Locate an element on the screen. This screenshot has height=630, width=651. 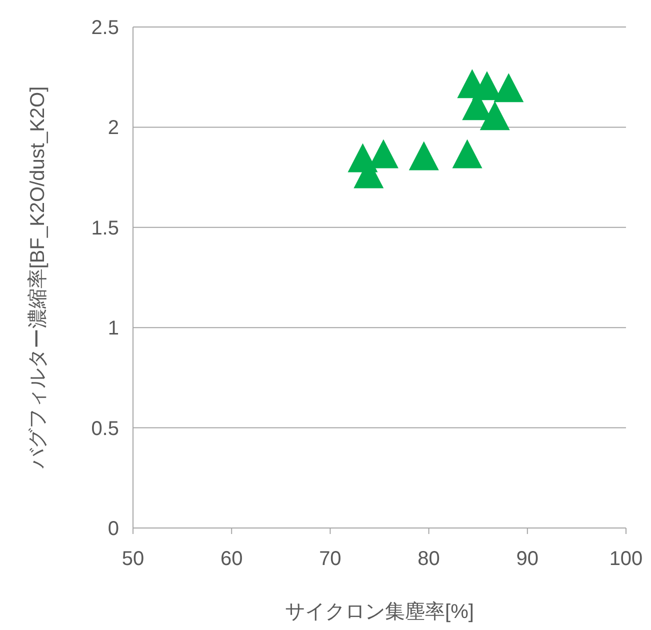
x-tick-label: 100 is located at coordinates (626, 559).